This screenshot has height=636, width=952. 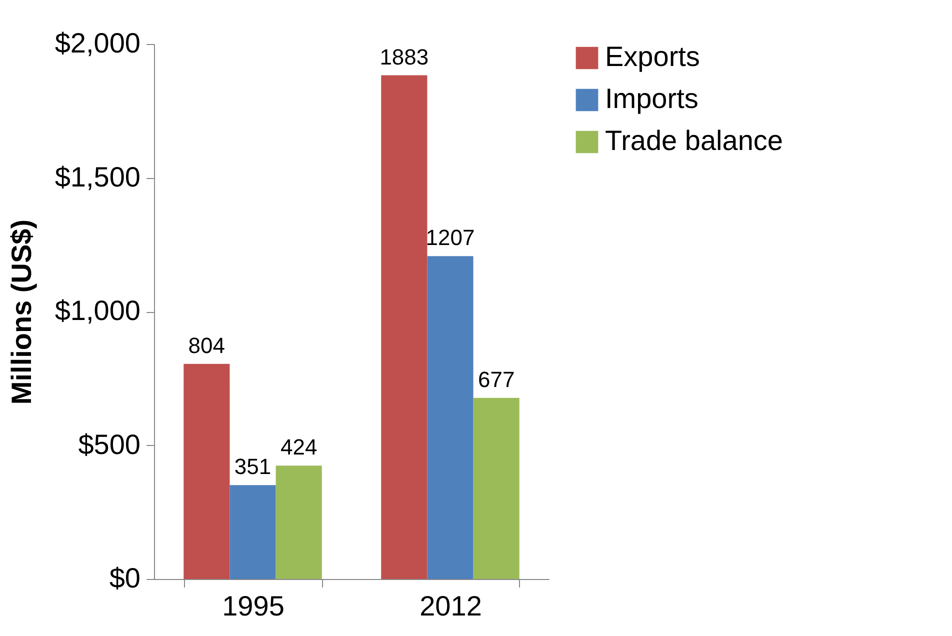 I want to click on data-label: 1207, so click(x=450, y=237).